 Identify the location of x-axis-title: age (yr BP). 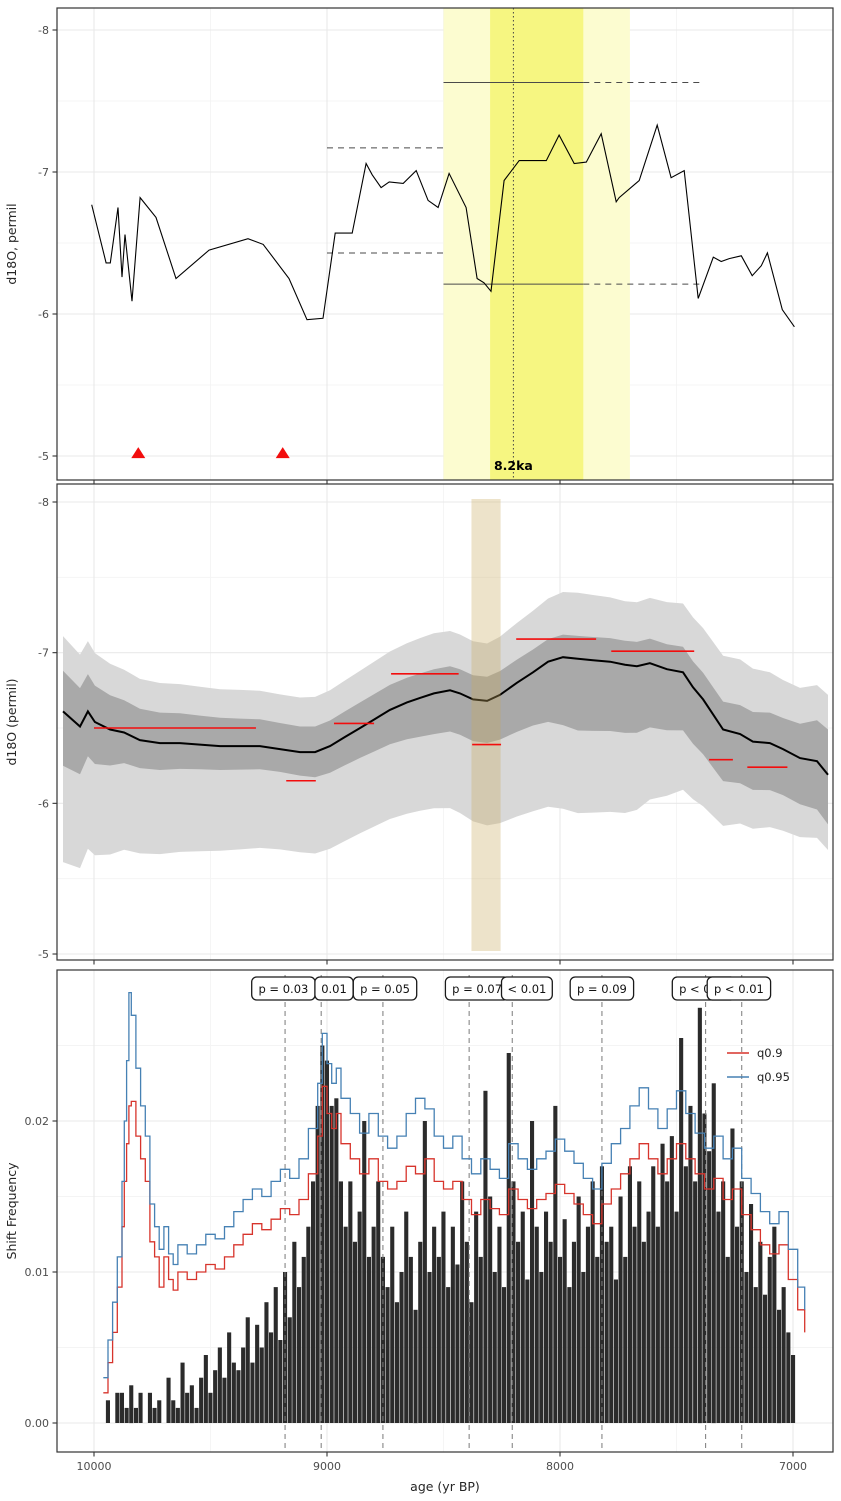
(445, 1486).